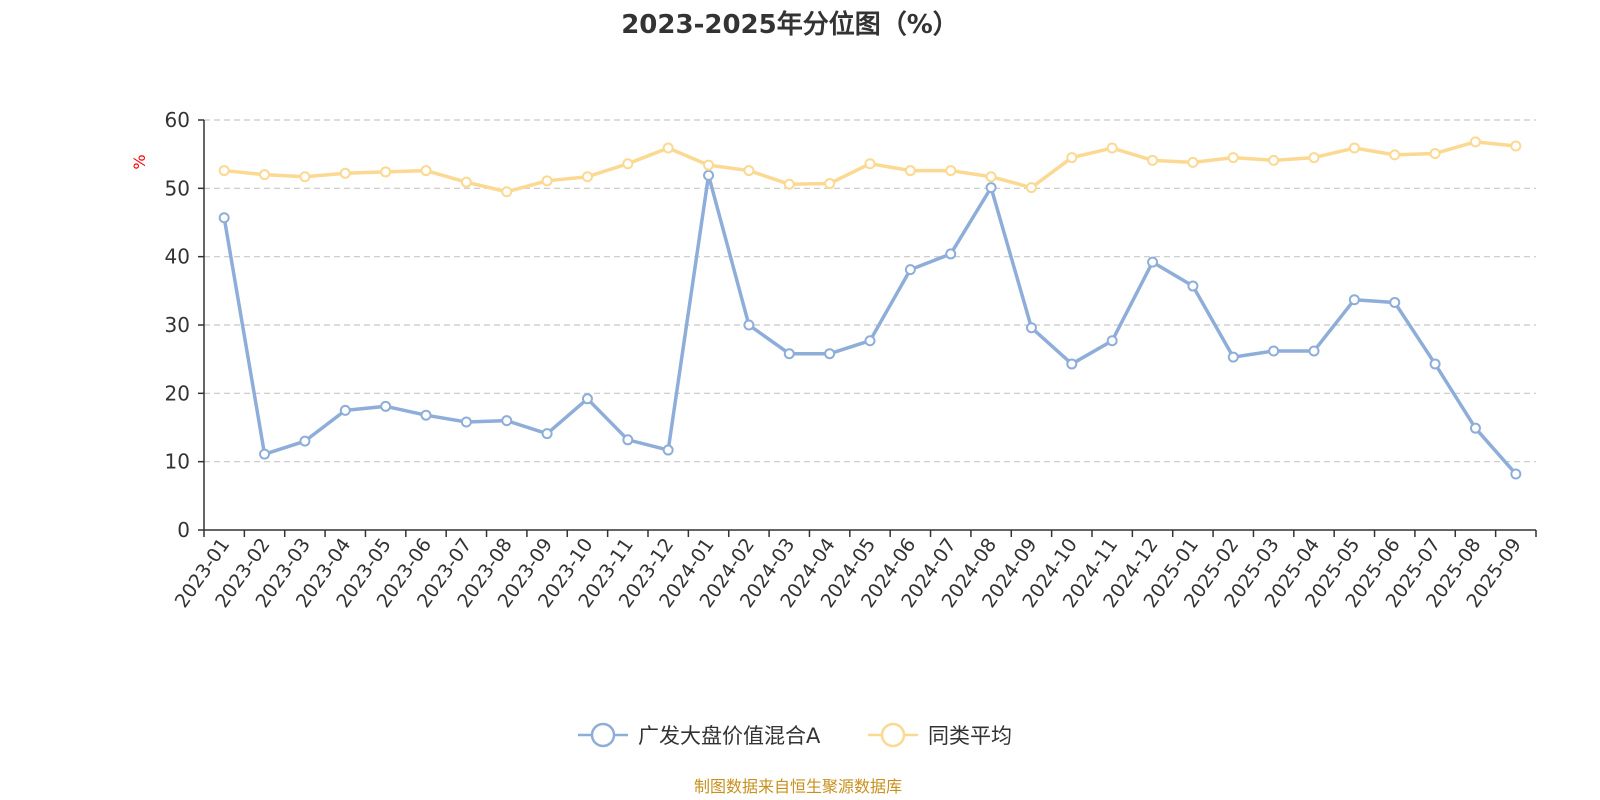  Describe the element at coordinates (139, 161) in the screenshot. I see `y-axis-unit-label: %` at that location.